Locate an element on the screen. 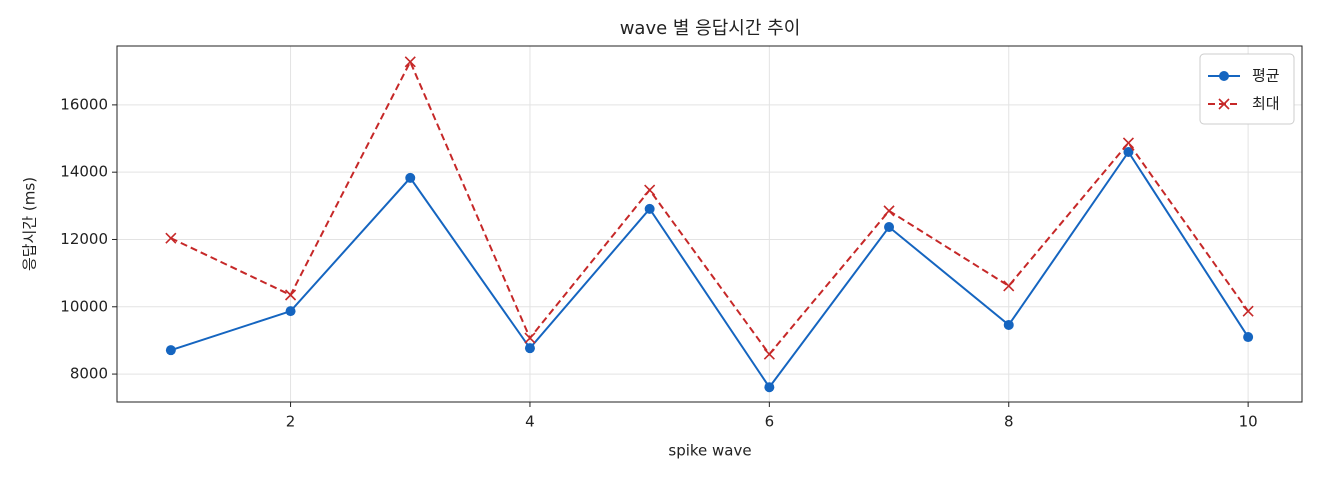  x-tick-label: 10 is located at coordinates (1248, 422).